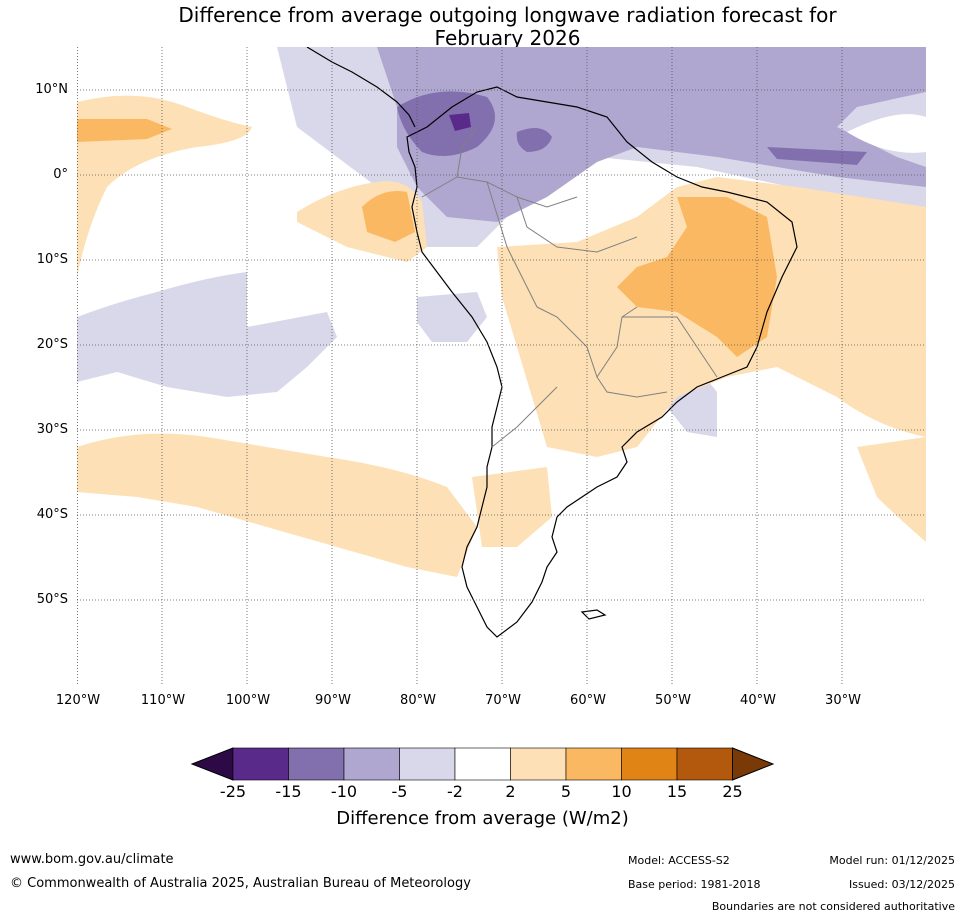 This screenshot has height=919, width=965. I want to click on lon-label-90w: 90°W, so click(333, 700).